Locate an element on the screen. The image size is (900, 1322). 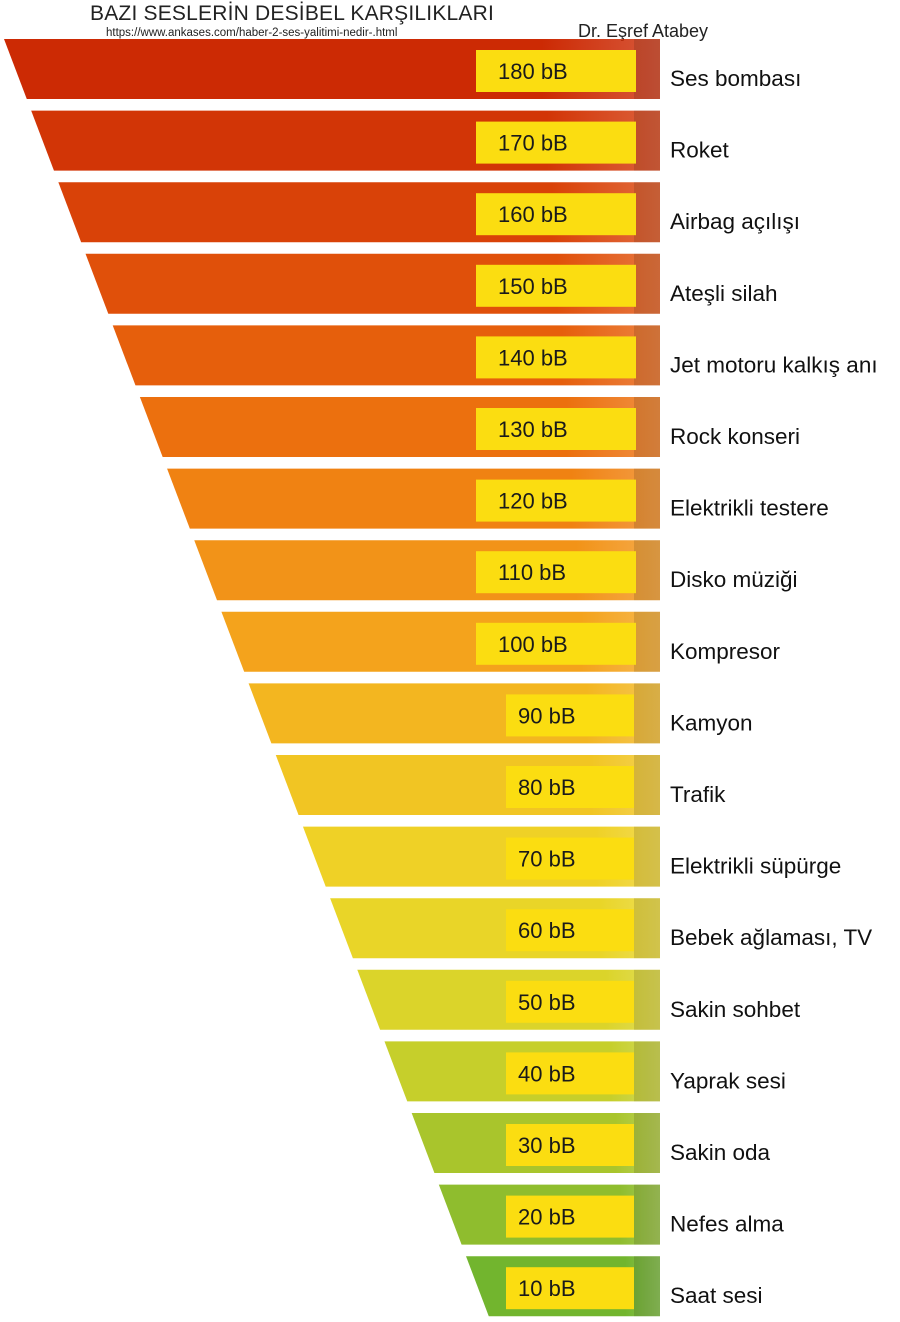
category-label: Bebek ağlaması, TV is located at coordinates (771, 937).